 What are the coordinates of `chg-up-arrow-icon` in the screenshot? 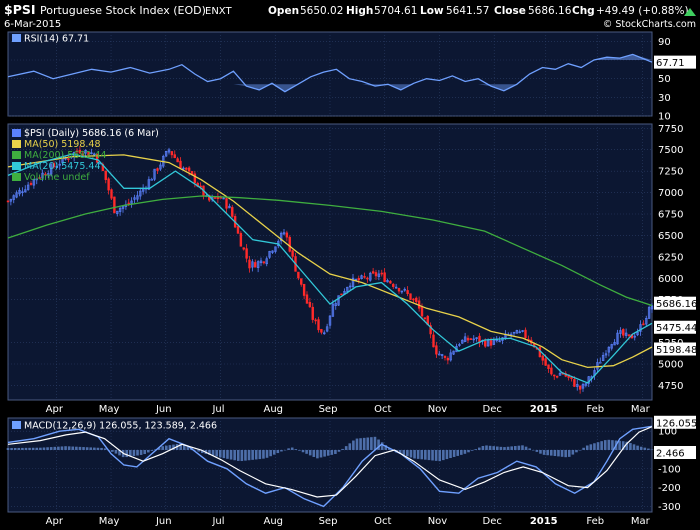 It's located at (690, 12).